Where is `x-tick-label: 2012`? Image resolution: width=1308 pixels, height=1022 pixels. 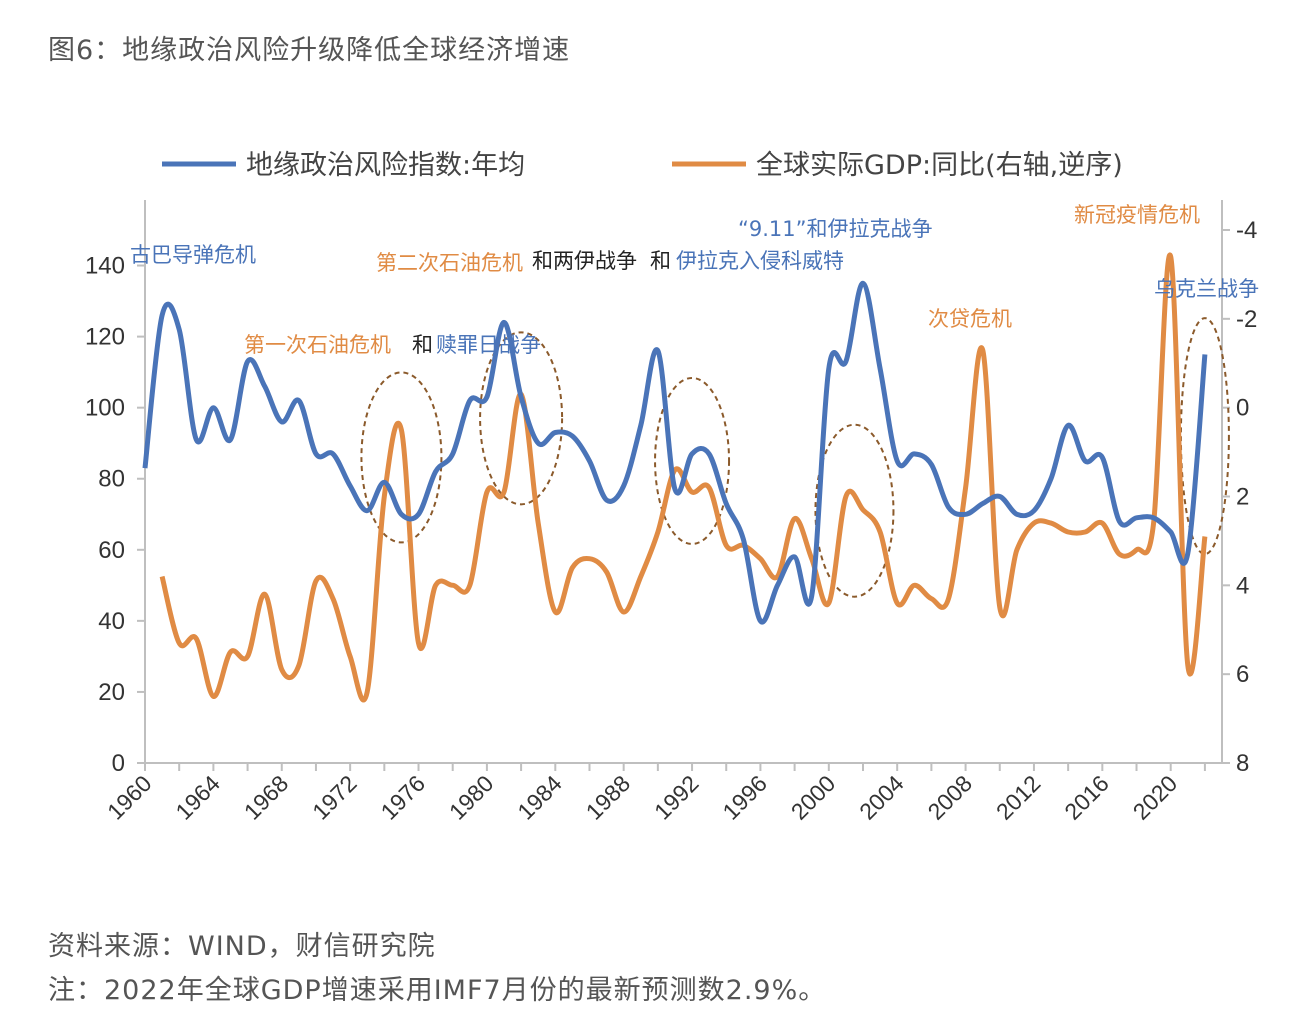 x-tick-label: 2012 is located at coordinates (1018, 797).